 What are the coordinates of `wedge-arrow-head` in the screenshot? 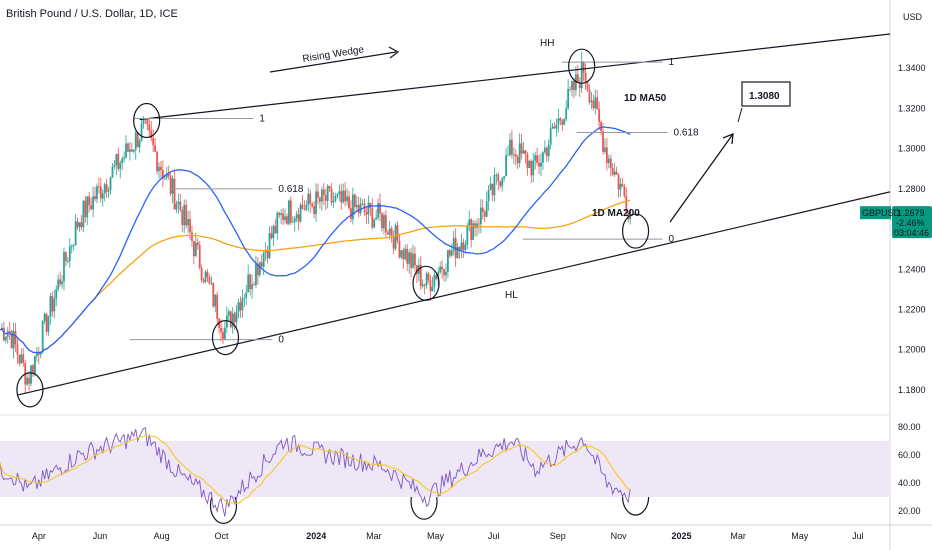 It's located at (394, 52).